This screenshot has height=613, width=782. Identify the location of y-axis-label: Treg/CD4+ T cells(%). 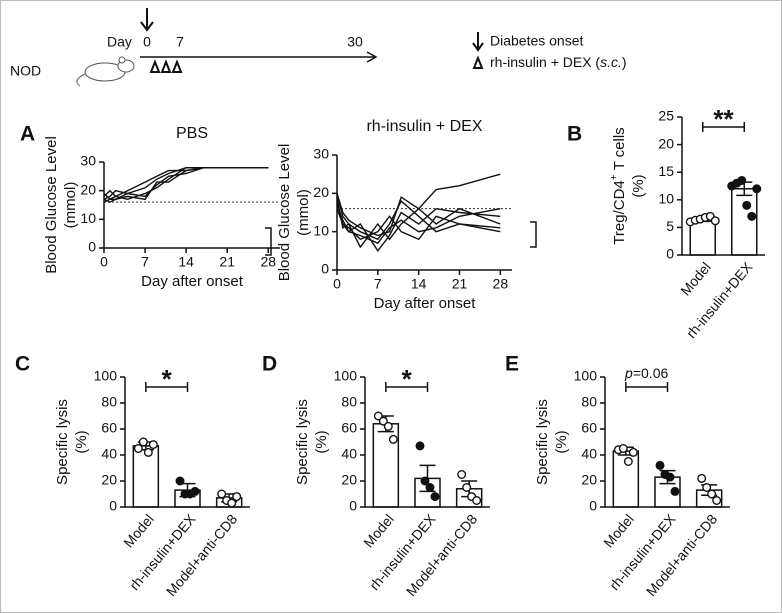
(628, 185).